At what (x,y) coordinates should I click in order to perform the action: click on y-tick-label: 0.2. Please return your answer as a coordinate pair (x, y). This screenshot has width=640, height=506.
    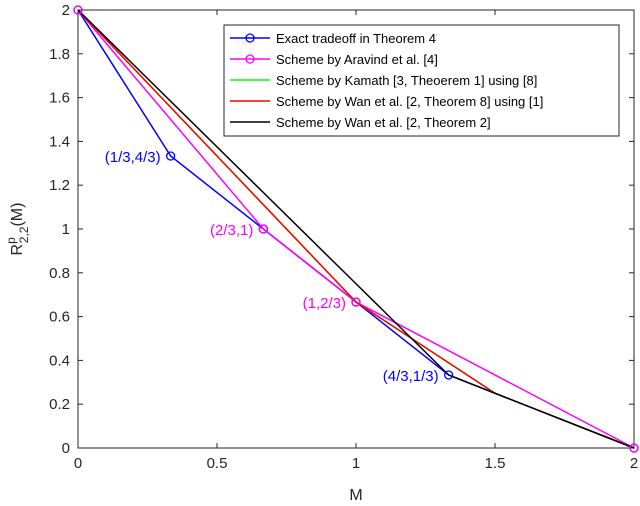
    Looking at the image, I should click on (59, 404).